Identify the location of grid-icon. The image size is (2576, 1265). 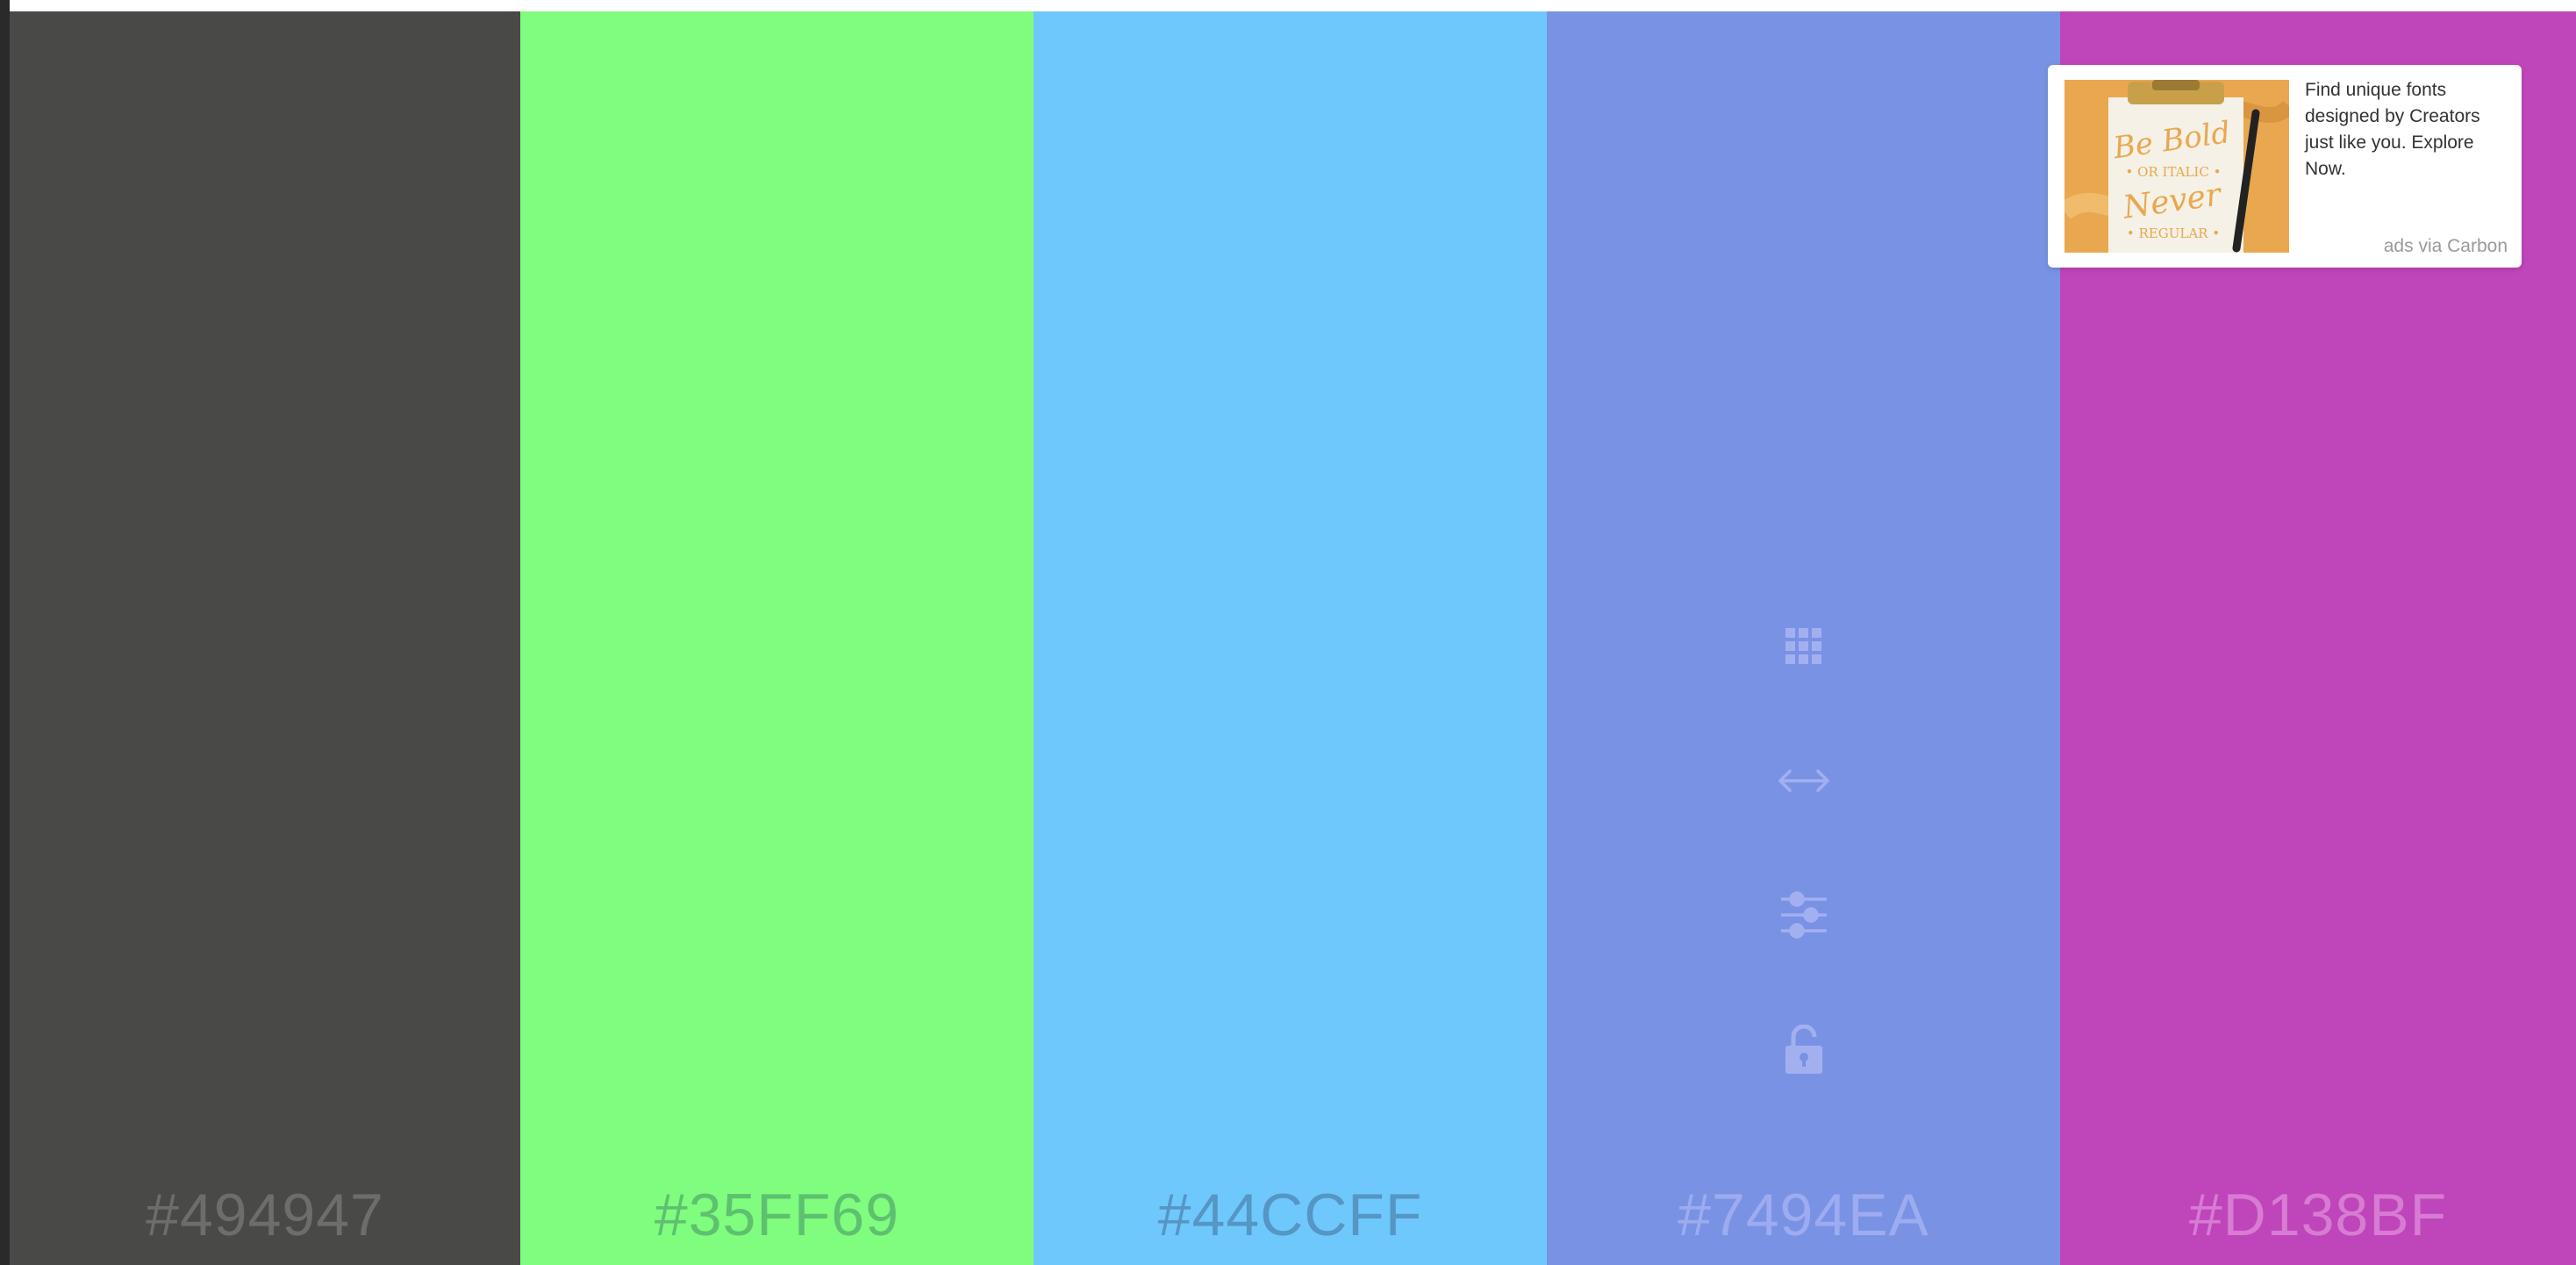
(1803, 646).